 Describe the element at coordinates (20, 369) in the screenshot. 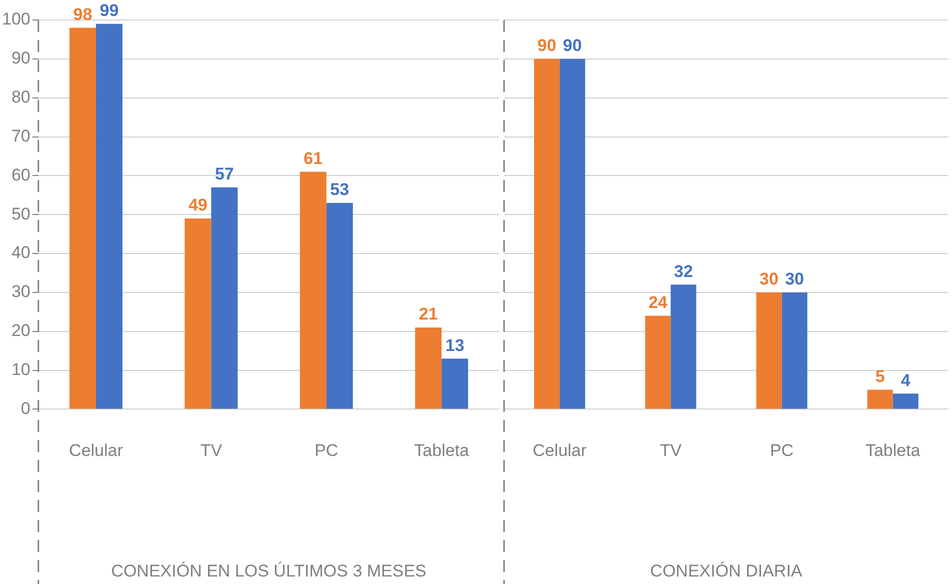

I see `y-tick-label: 10` at that location.